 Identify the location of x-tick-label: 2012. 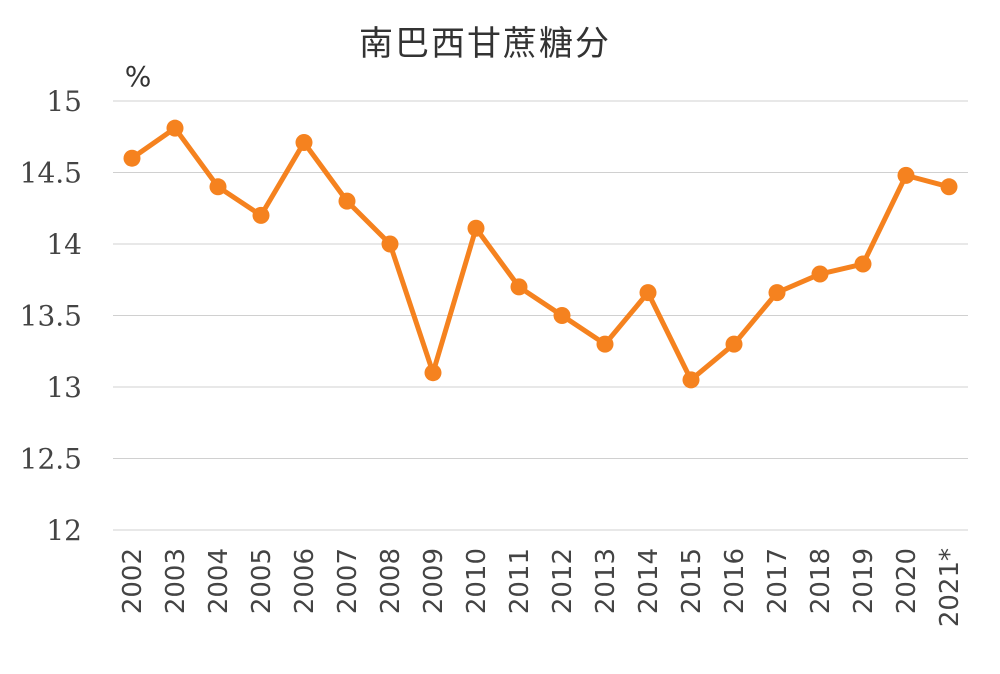
(563, 581).